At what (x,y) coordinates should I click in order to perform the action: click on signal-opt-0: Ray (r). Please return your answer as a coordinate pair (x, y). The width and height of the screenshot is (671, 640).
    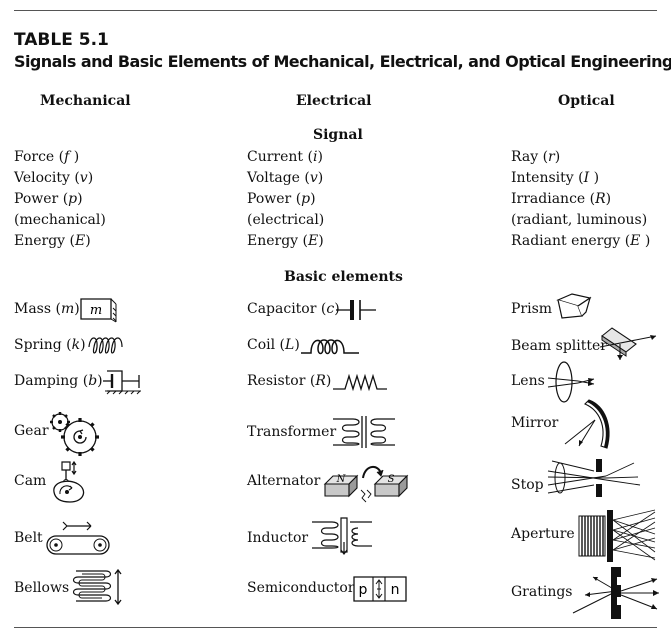
    Looking at the image, I should click on (536, 157).